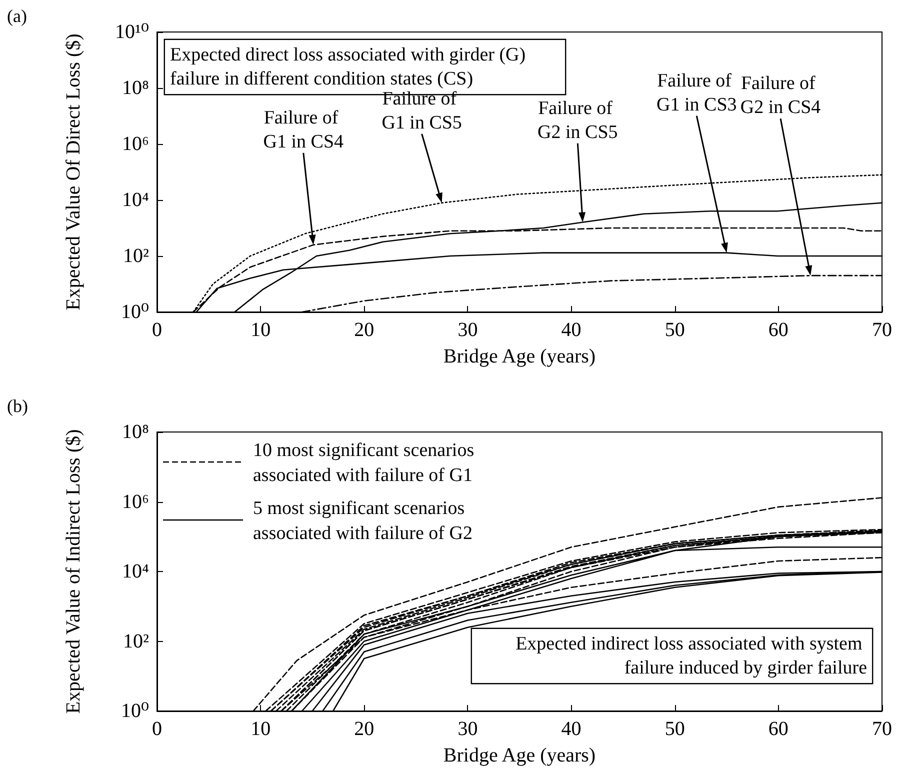 This screenshot has width=903, height=781. Describe the element at coordinates (131, 32) in the screenshot. I see `y-tick-label: 10¹⁰` at that location.